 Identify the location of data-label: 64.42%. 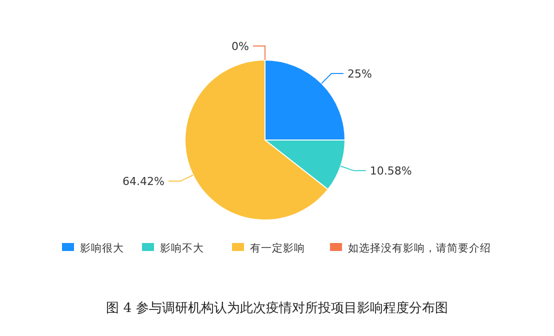
(143, 181).